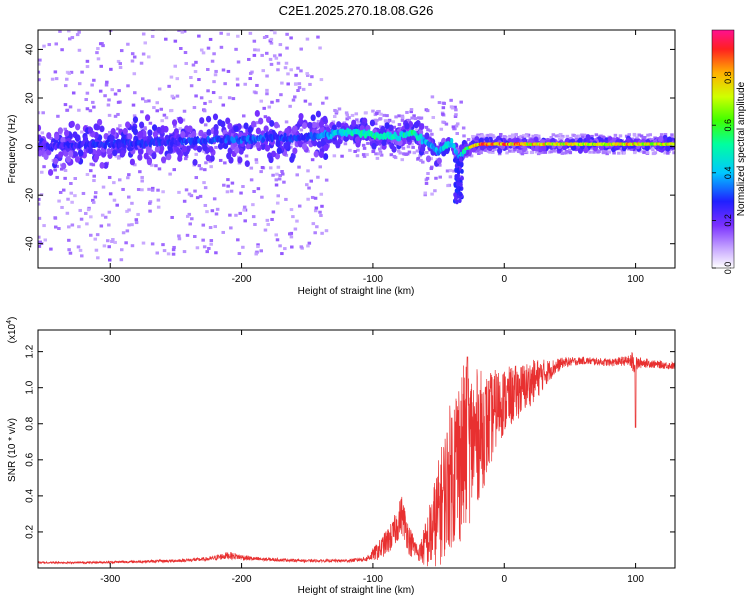  I want to click on spectrogram-x-tick-label: -100, so click(373, 279).